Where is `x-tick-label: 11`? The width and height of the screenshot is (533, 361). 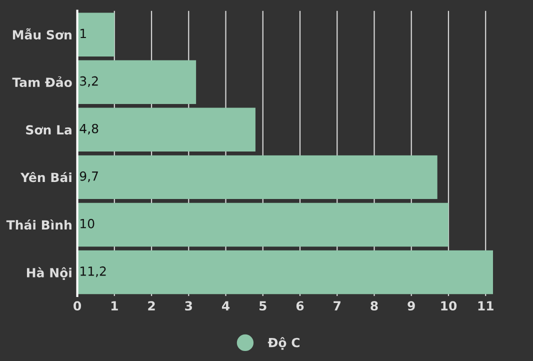
x-tick-label: 11 is located at coordinates (486, 305).